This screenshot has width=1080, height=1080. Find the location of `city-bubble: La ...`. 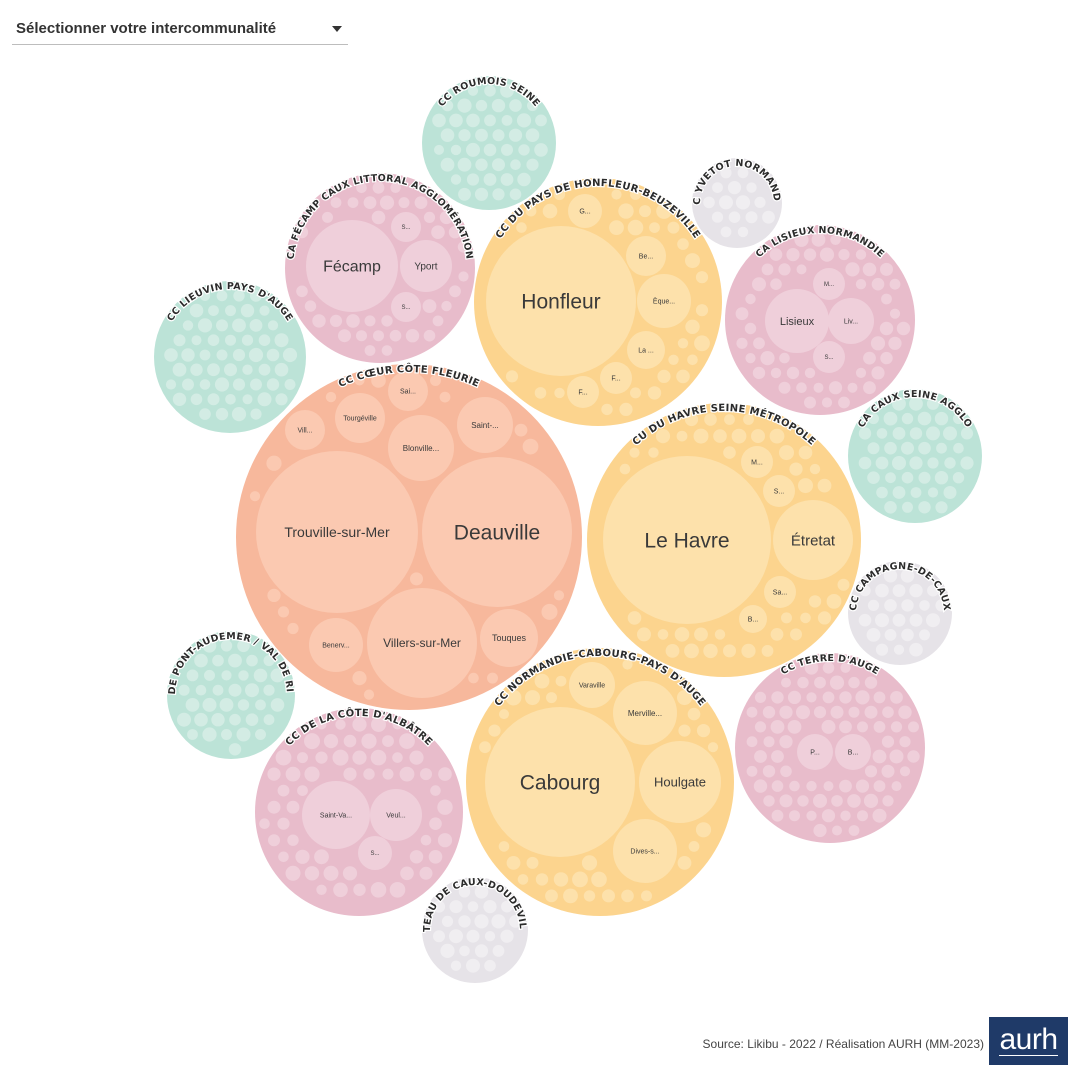

city-bubble: La ... is located at coordinates (646, 350).